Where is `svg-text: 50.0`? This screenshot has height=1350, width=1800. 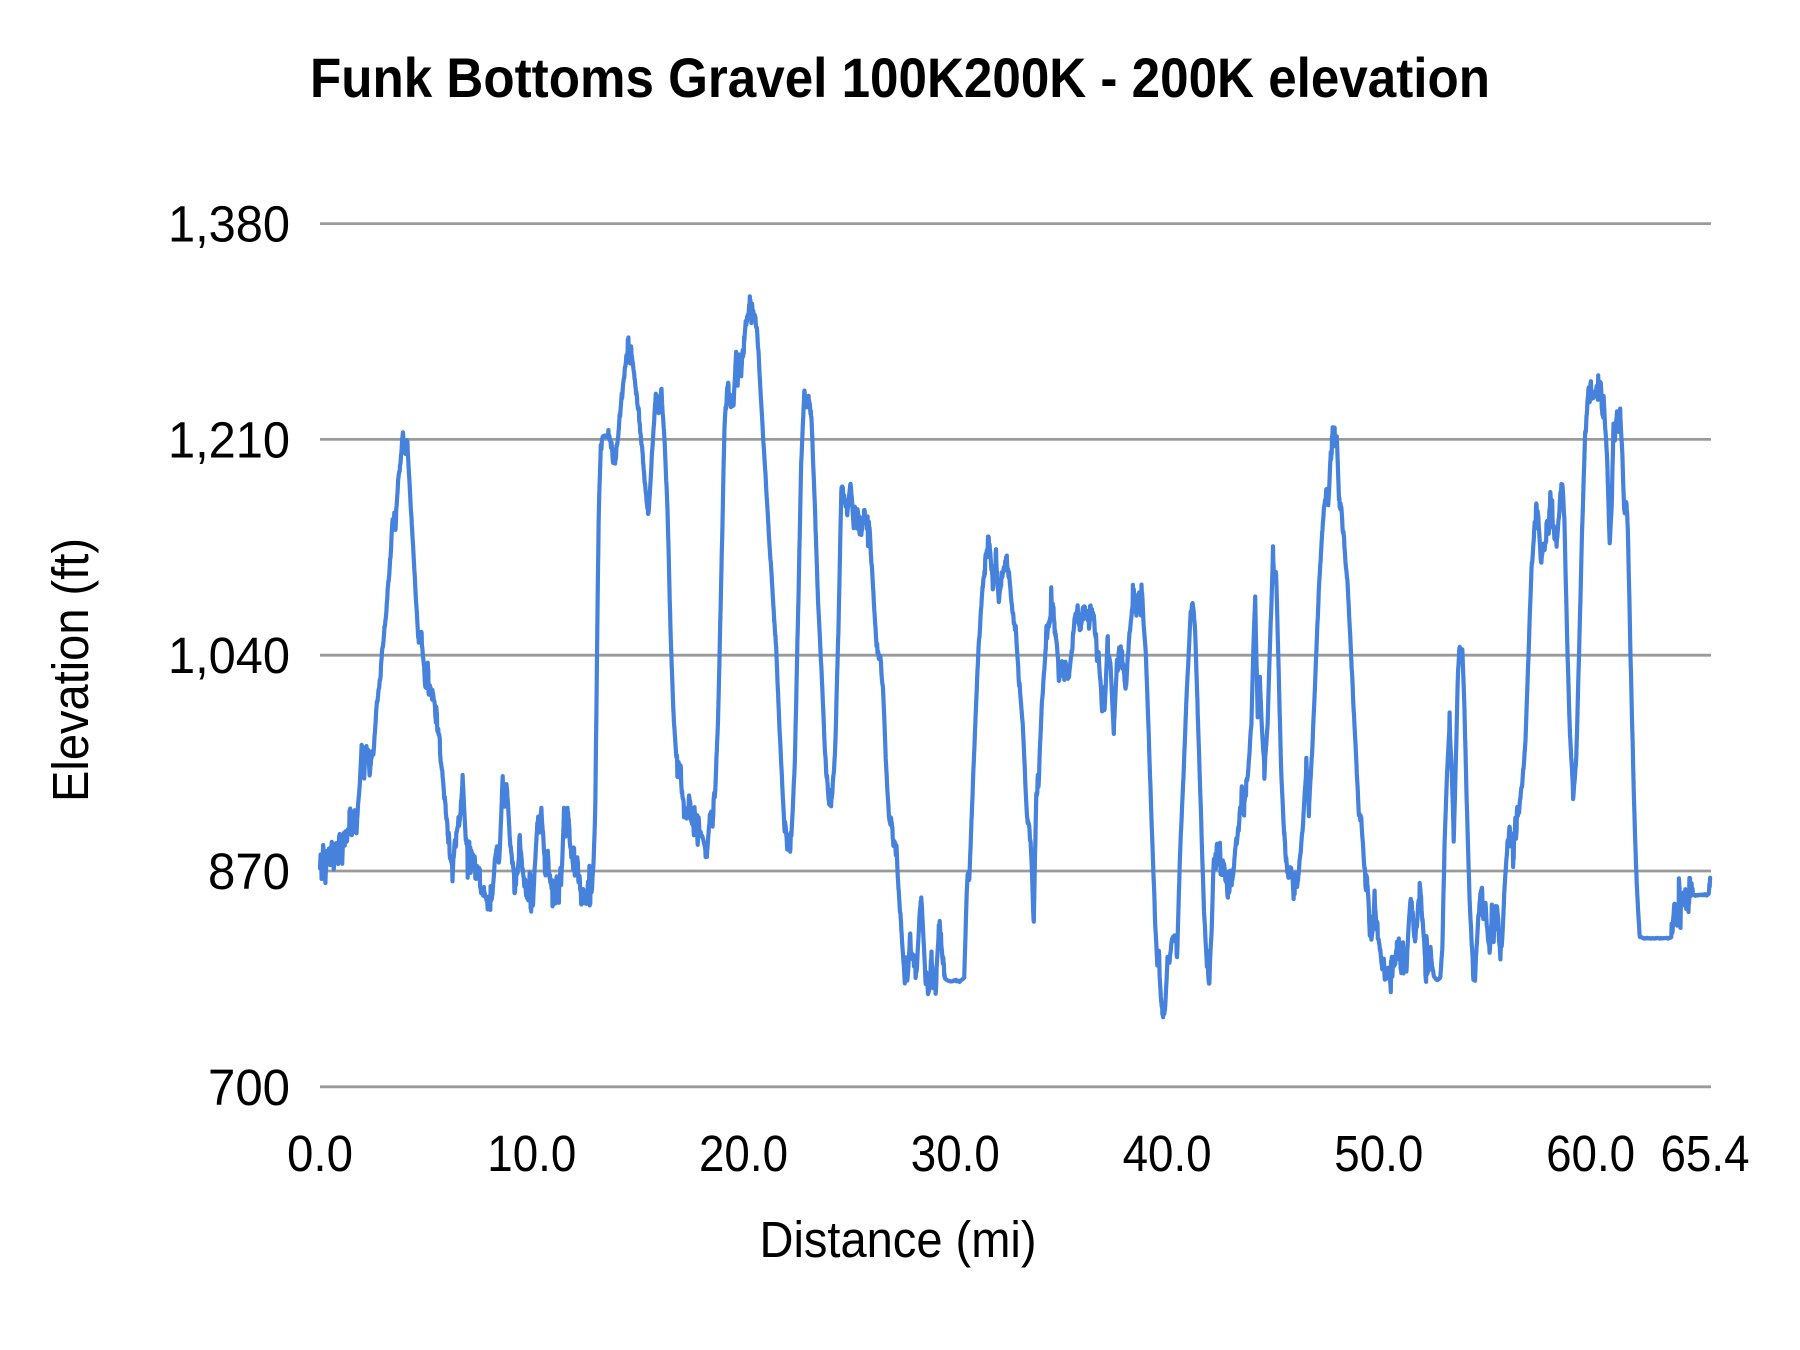 svg-text: 50.0 is located at coordinates (1378, 1153).